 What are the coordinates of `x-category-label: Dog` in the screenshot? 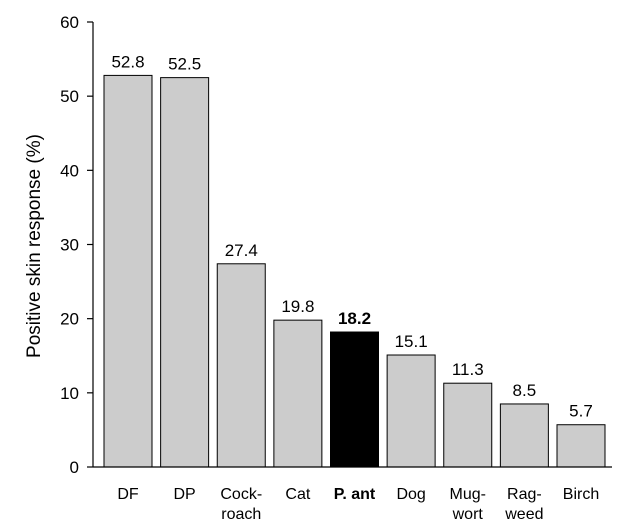 It's located at (410, 494).